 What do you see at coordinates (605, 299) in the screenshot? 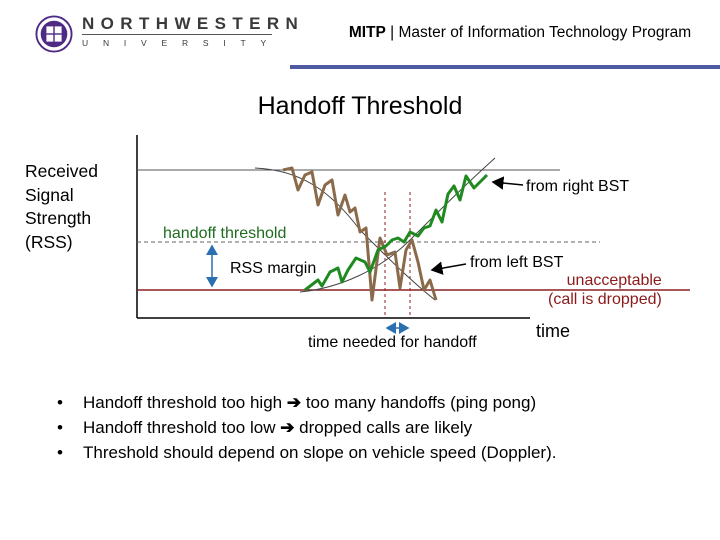
I see `unacceptable-label-line2: (call is dropped)` at bounding box center [605, 299].